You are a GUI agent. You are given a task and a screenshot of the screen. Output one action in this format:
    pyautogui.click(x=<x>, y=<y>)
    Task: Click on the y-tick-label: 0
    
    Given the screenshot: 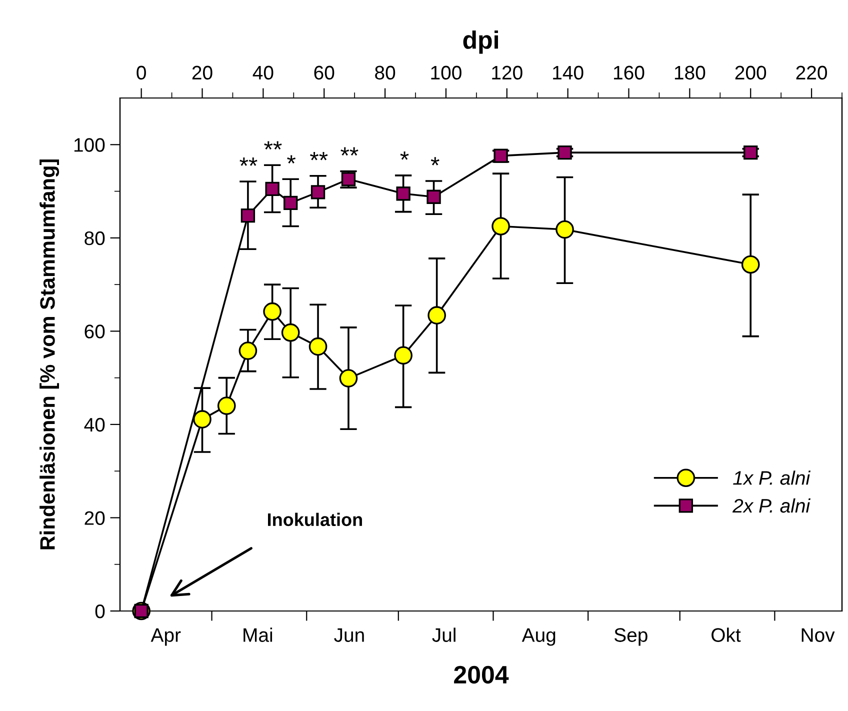 What is the action you would take?
    pyautogui.click(x=100, y=611)
    